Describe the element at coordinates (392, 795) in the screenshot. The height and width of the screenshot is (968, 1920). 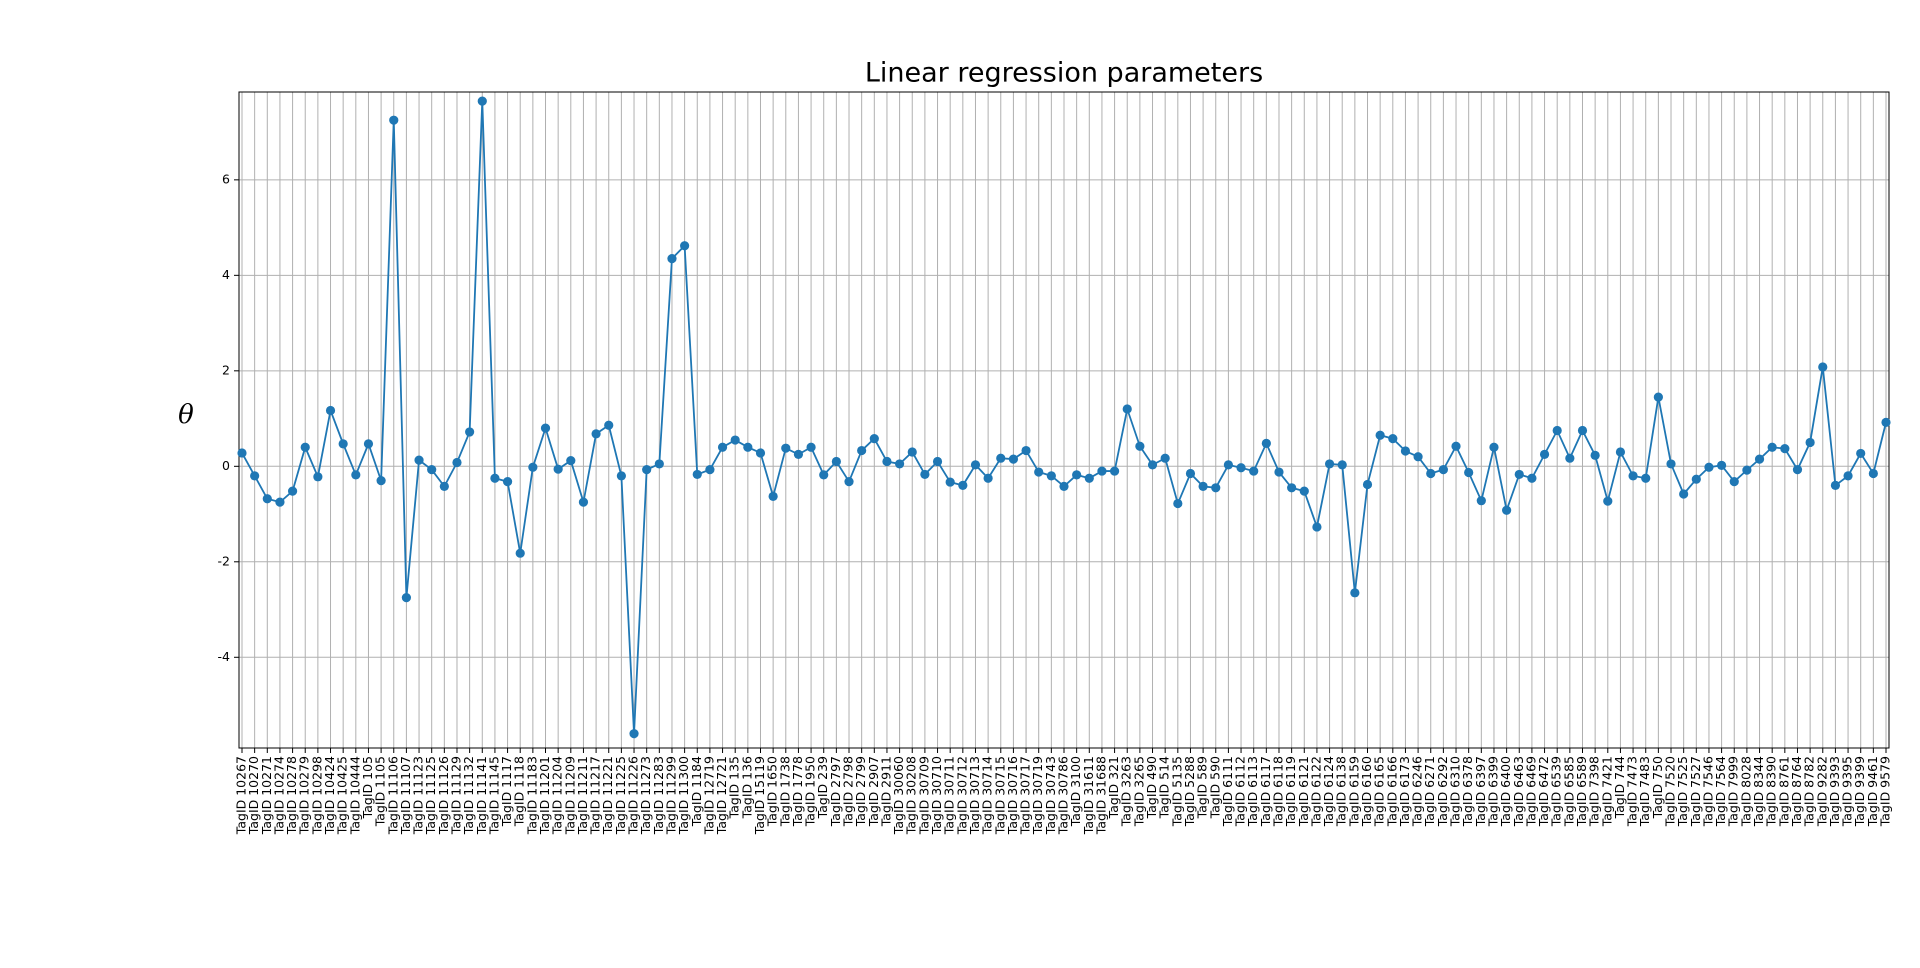
I see `x-tick-label: TagID 11106` at that location.